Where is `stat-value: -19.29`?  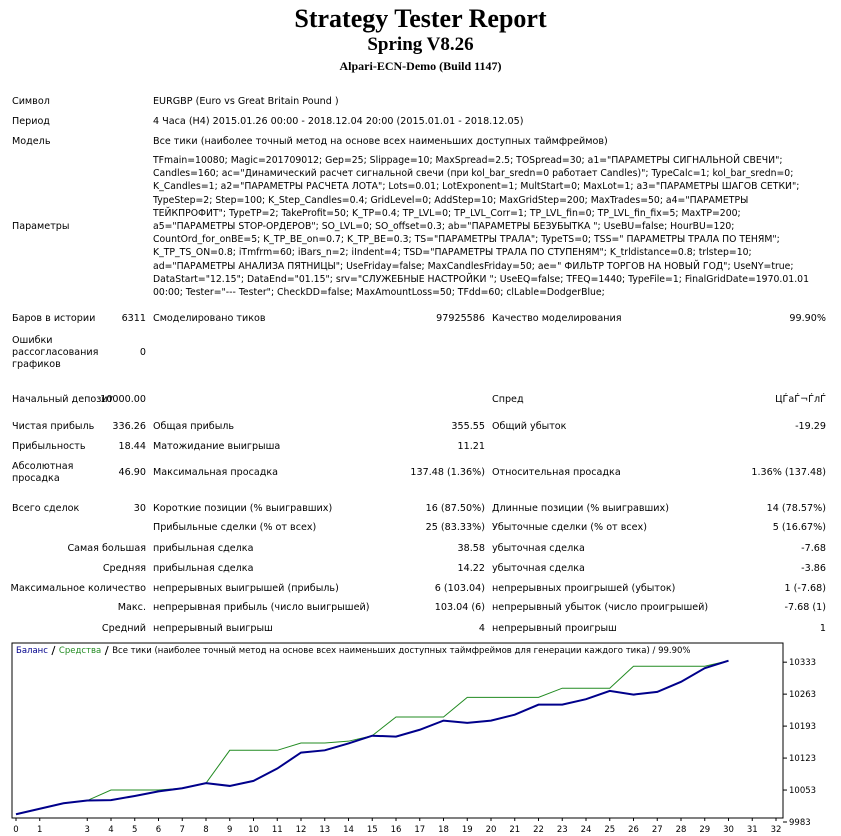
stat-value: -19.29 is located at coordinates (810, 426).